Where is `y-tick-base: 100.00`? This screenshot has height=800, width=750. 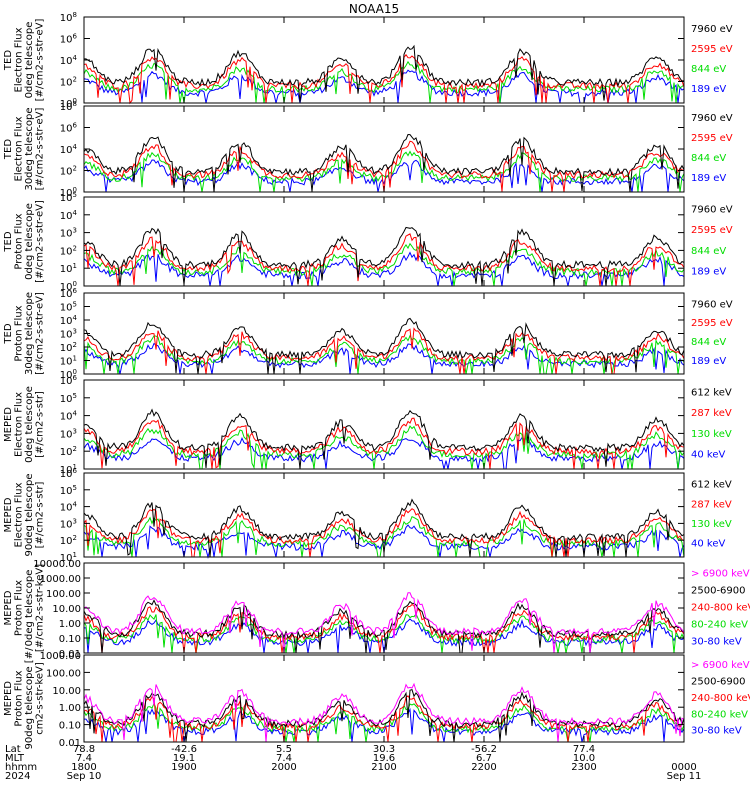 y-tick-base: 100.00 is located at coordinates (63, 594).